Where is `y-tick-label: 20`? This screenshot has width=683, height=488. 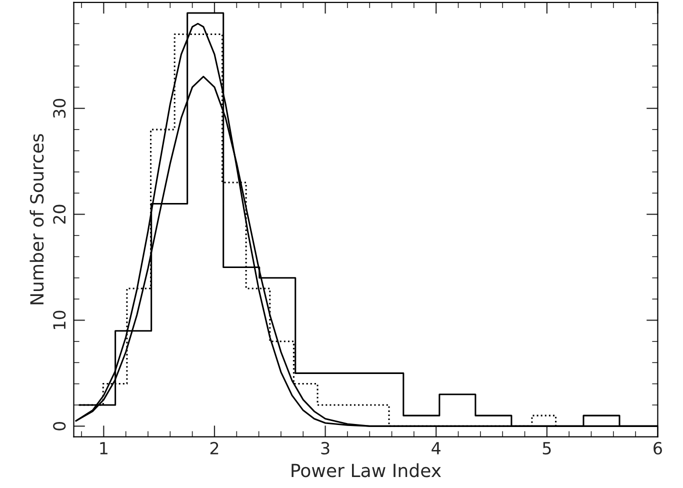 y-tick-label: 20 is located at coordinates (59, 214).